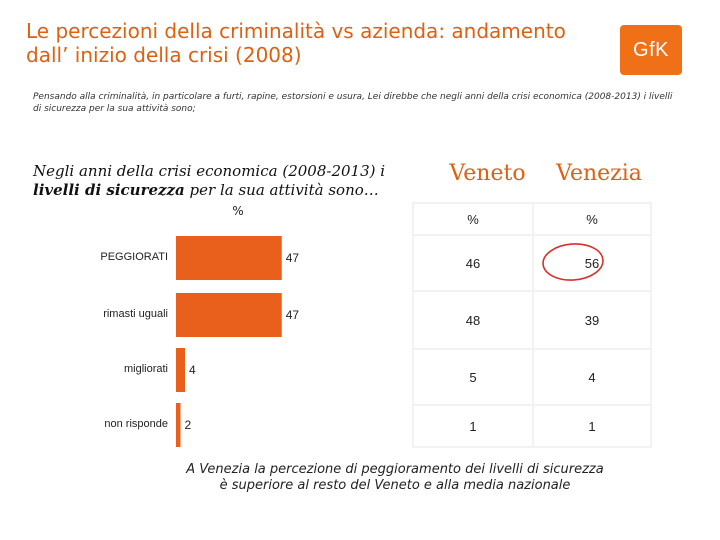  Describe the element at coordinates (592, 426) in the screenshot. I see `venezia-cell-non-risponde: 1` at that location.